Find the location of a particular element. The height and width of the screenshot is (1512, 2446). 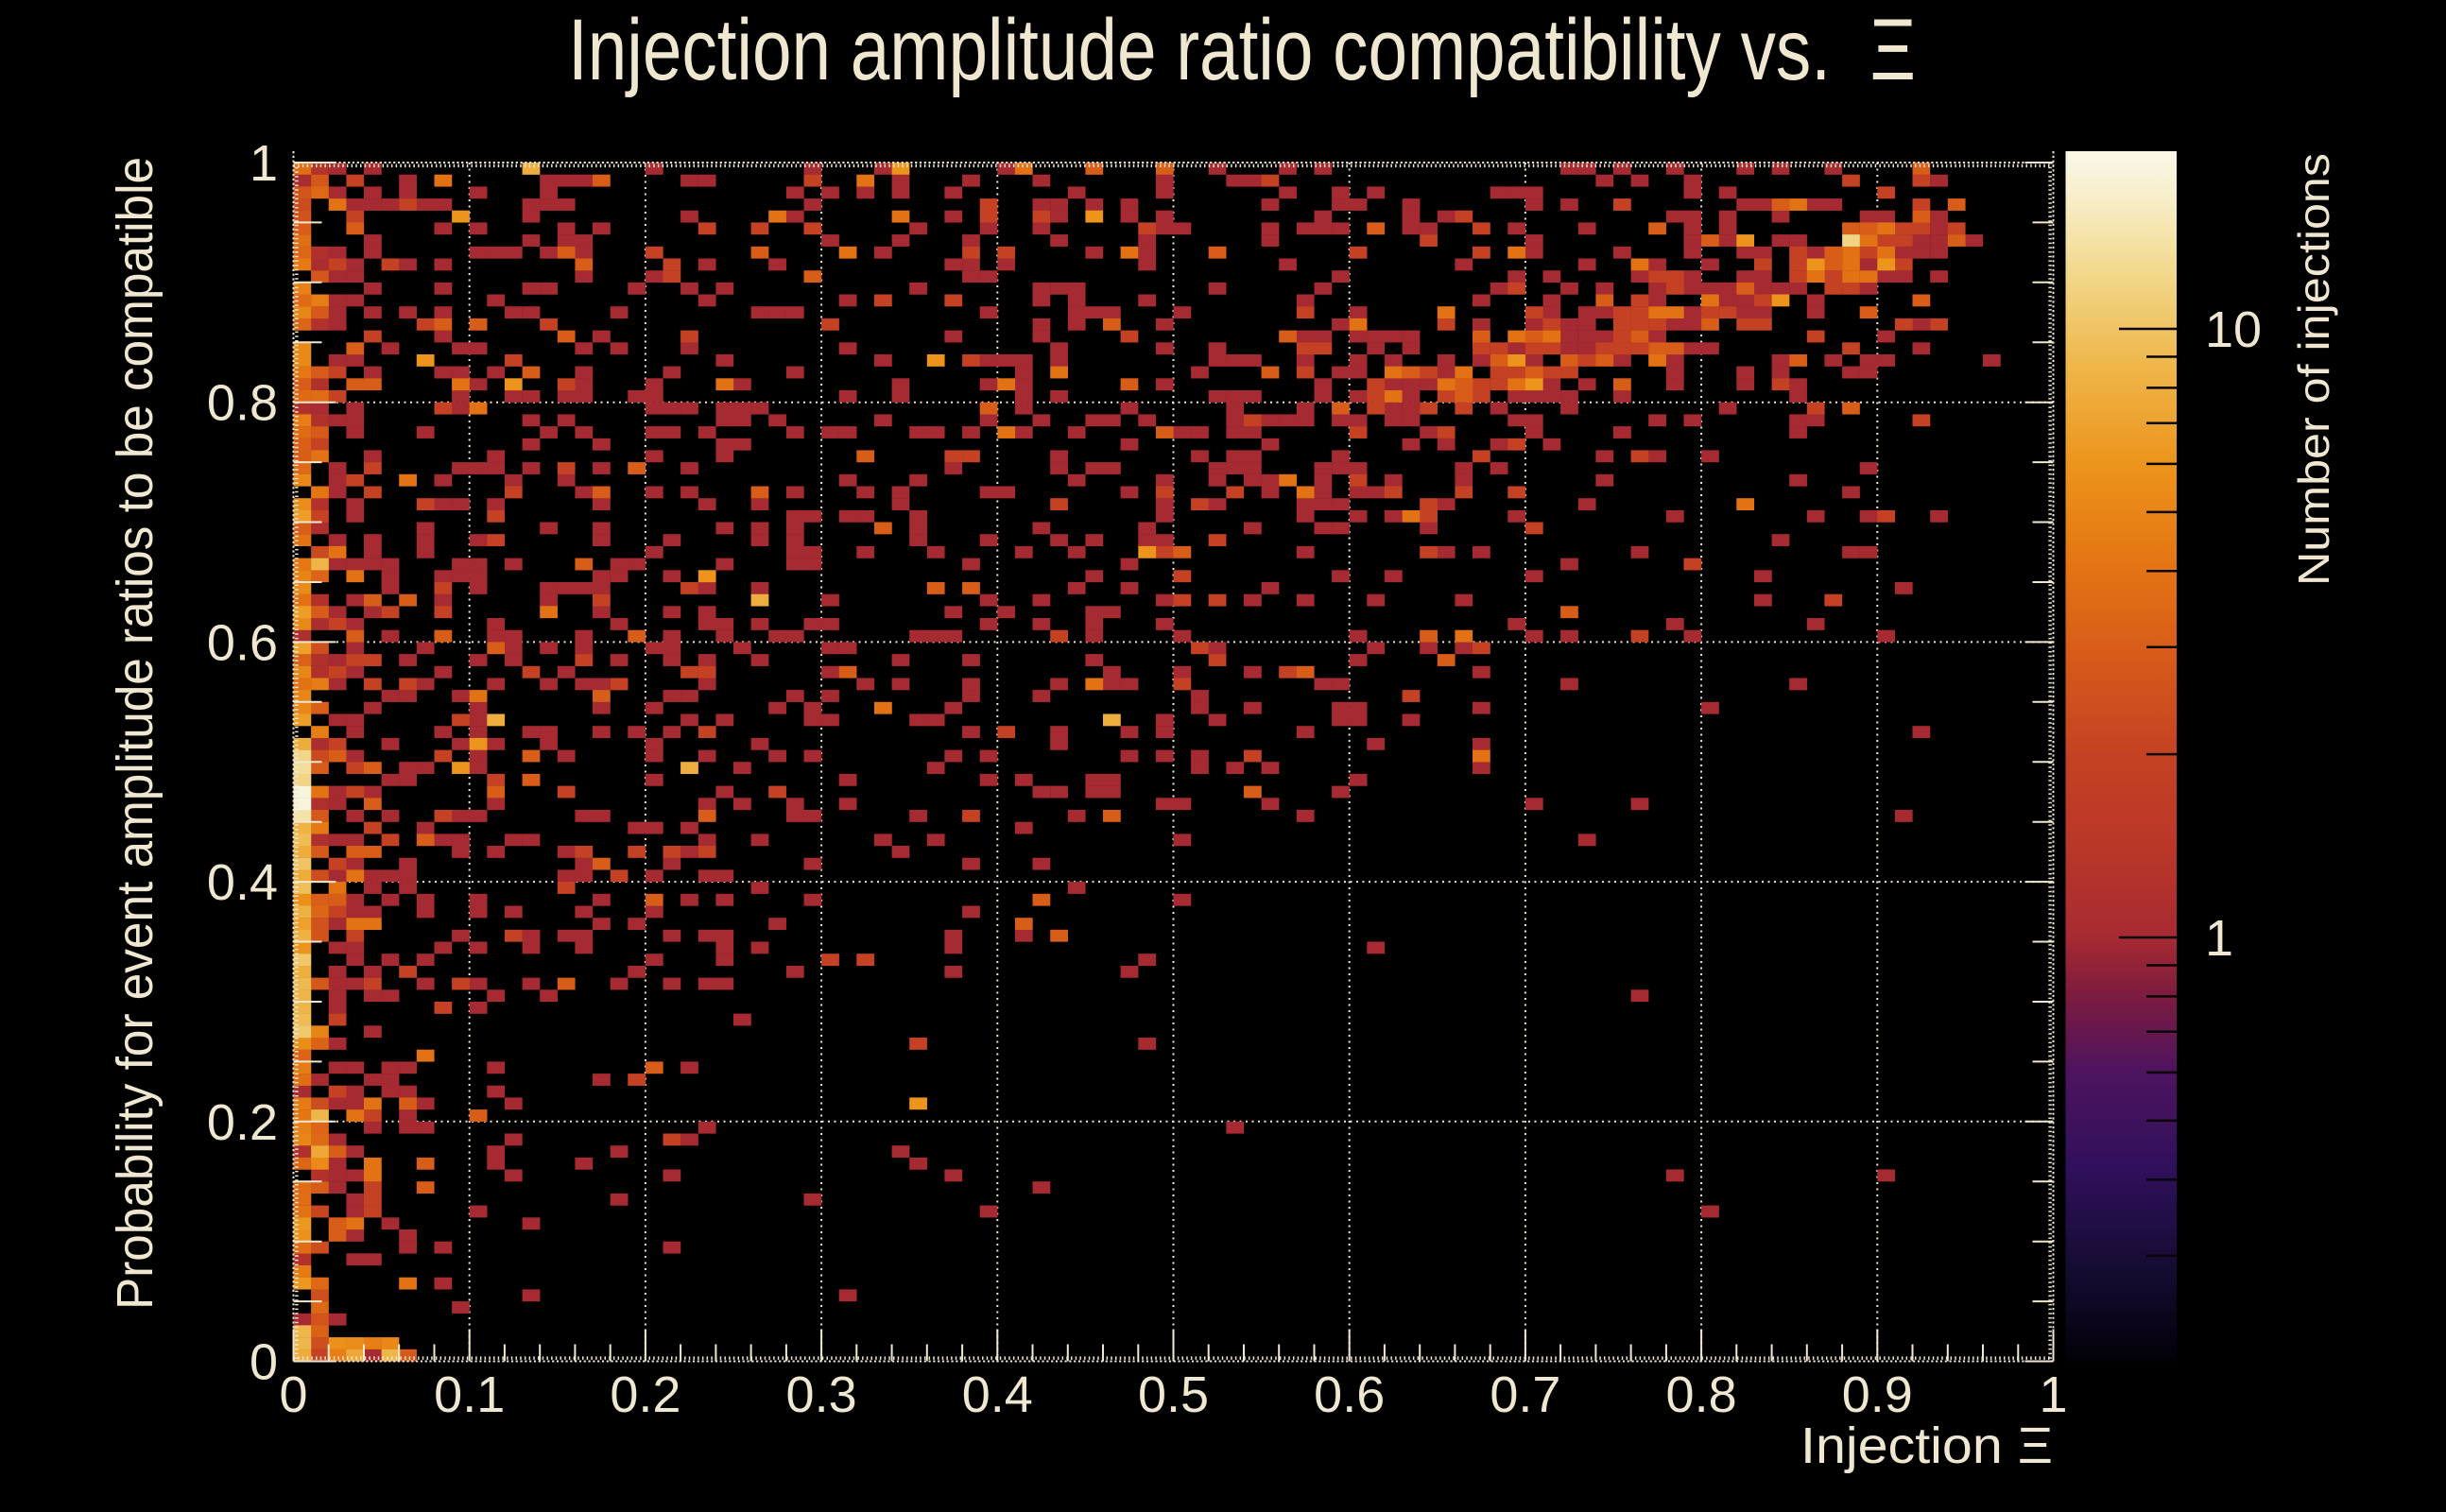

svg-text: 0.7 is located at coordinates (1525, 1394).